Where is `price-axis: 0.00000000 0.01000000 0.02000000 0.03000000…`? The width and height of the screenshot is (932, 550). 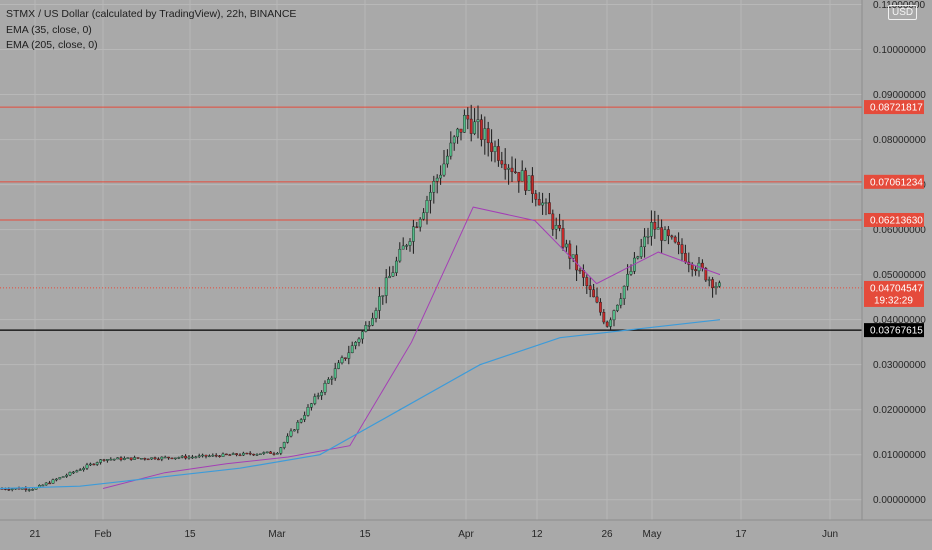 price-axis: 0.00000000 0.01000000 0.02000000 0.03000000… is located at coordinates (899, 253).